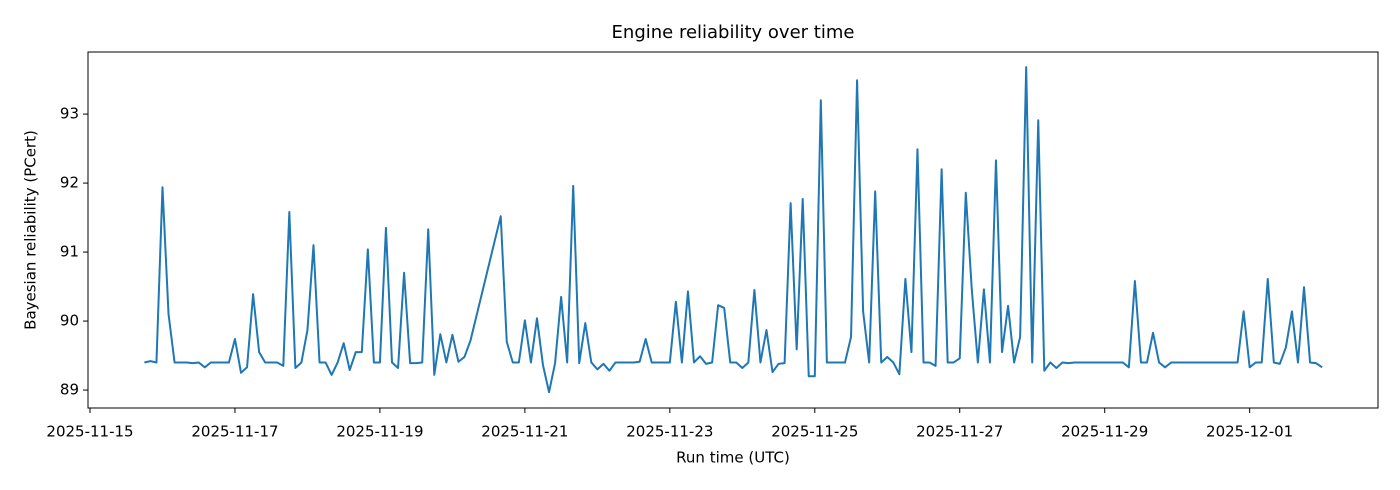 The image size is (1400, 490). What do you see at coordinates (733, 32) in the screenshot?
I see `chart-title: Engine reliability over time` at bounding box center [733, 32].